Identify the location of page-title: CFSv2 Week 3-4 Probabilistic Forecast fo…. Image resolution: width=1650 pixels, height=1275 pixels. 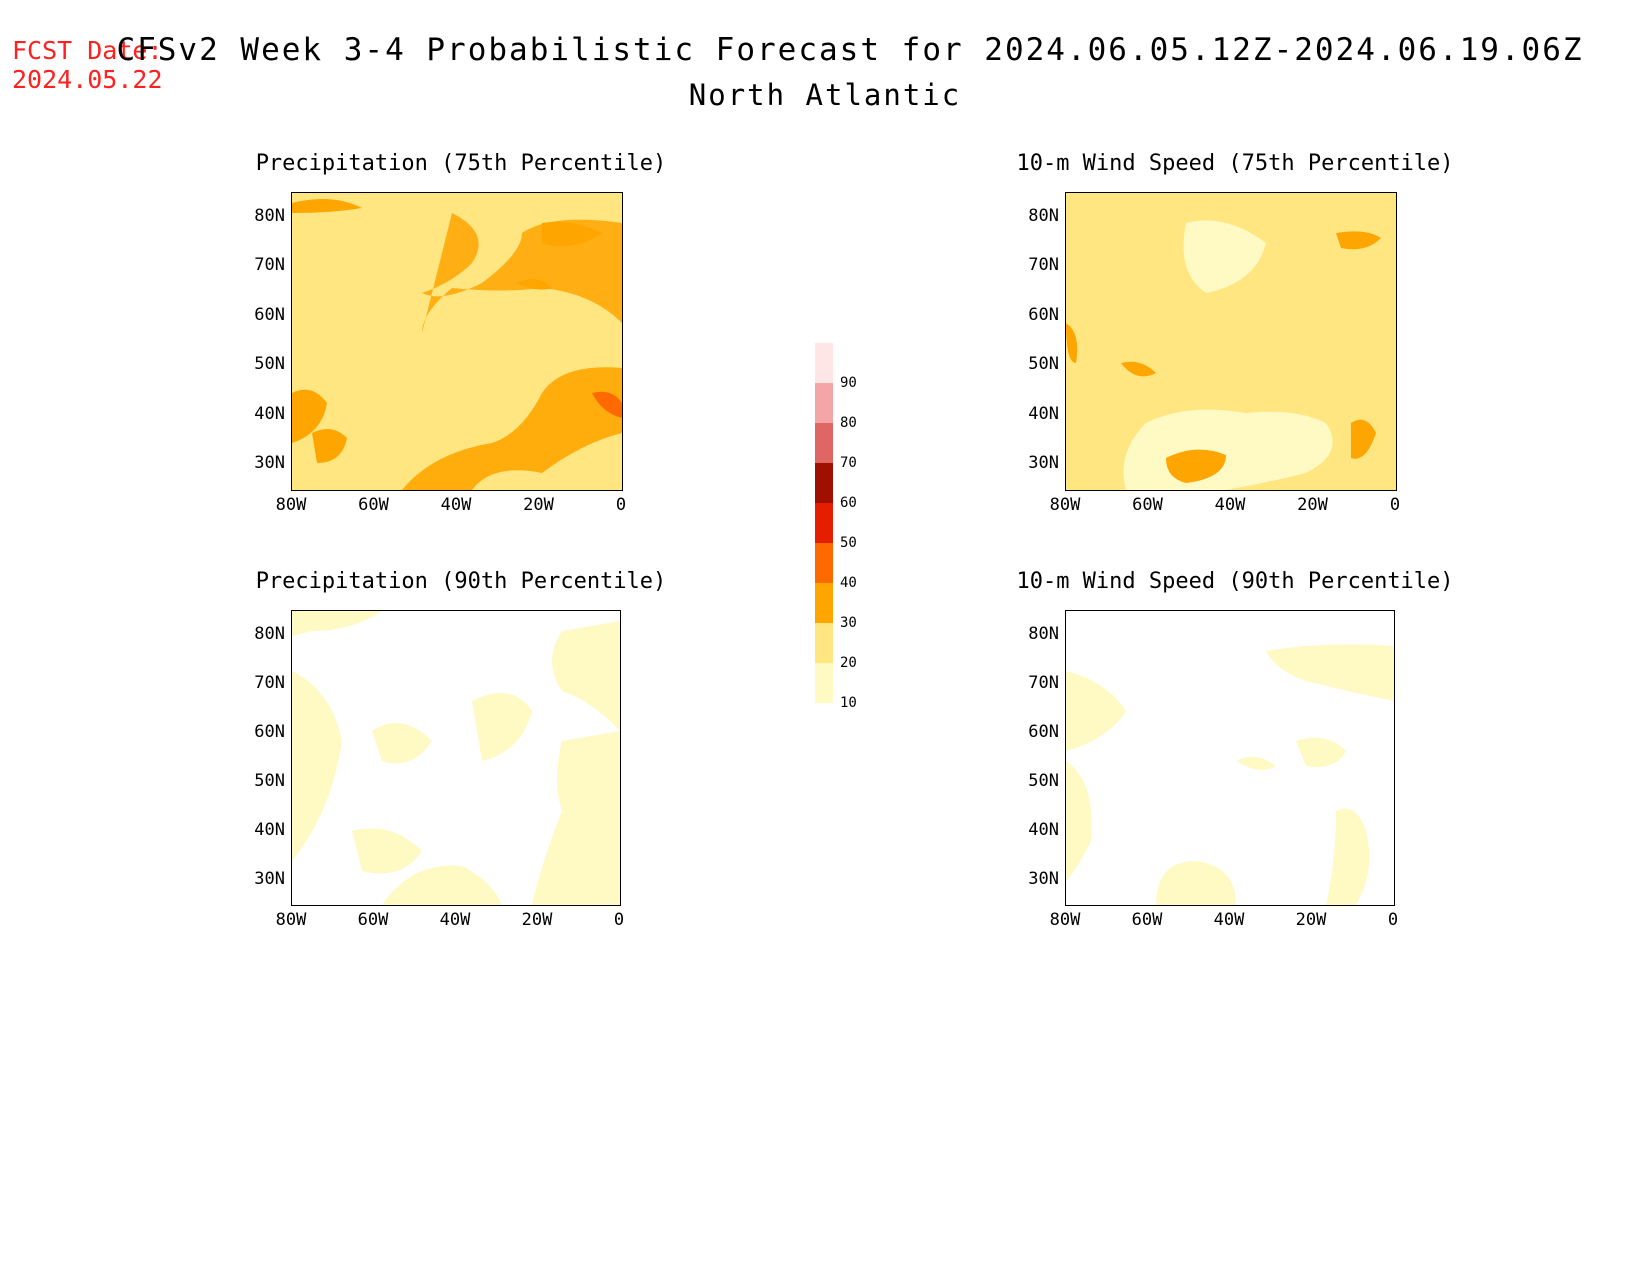
(850, 50).